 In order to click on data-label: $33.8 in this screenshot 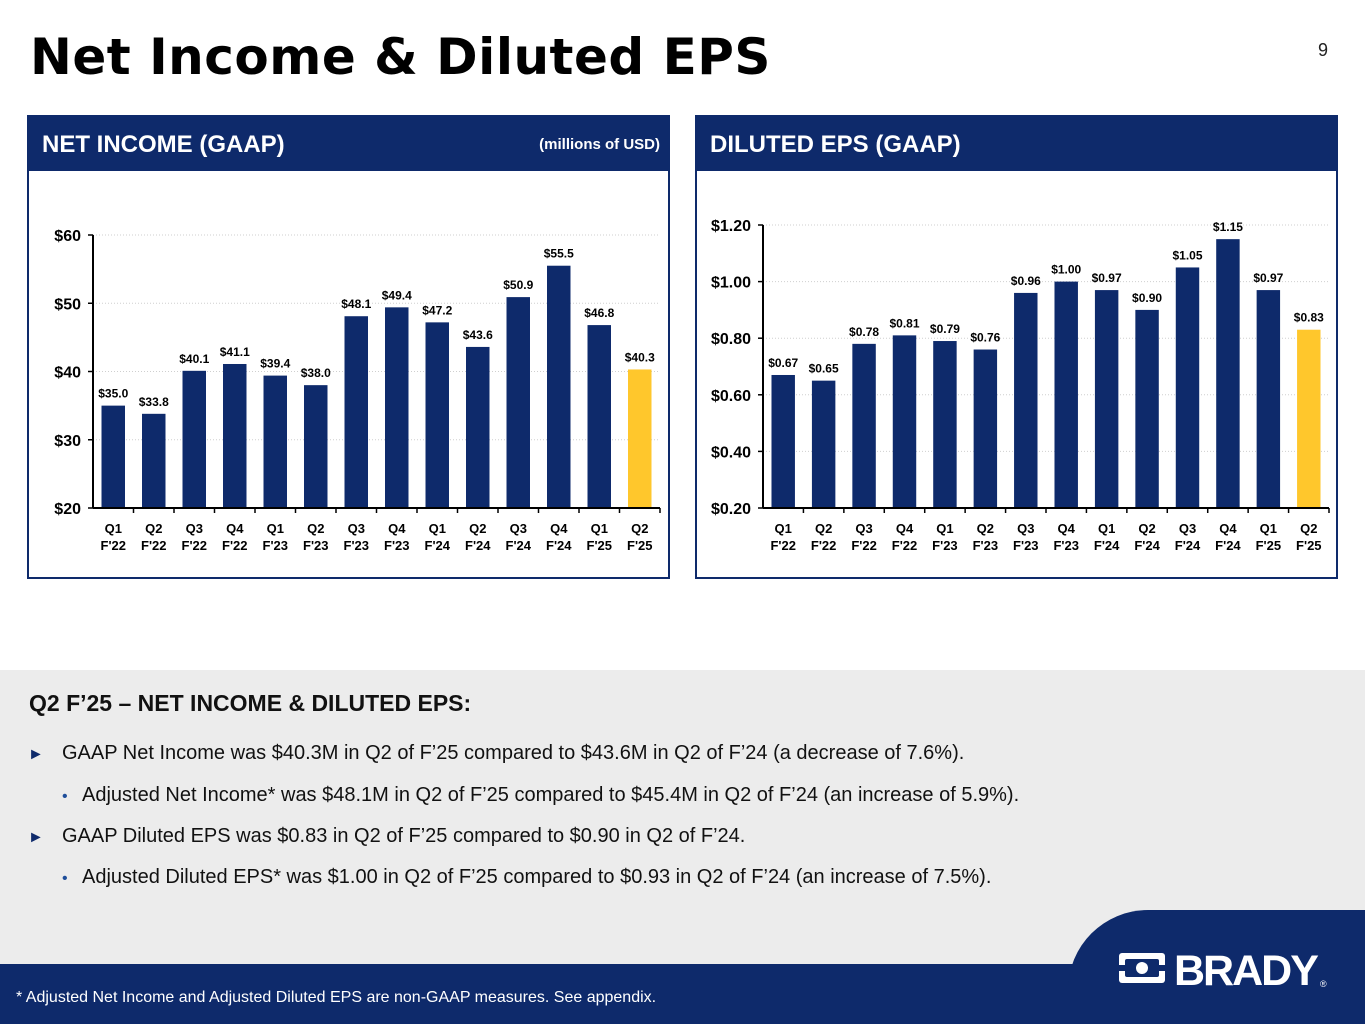, I will do `click(154, 402)`.